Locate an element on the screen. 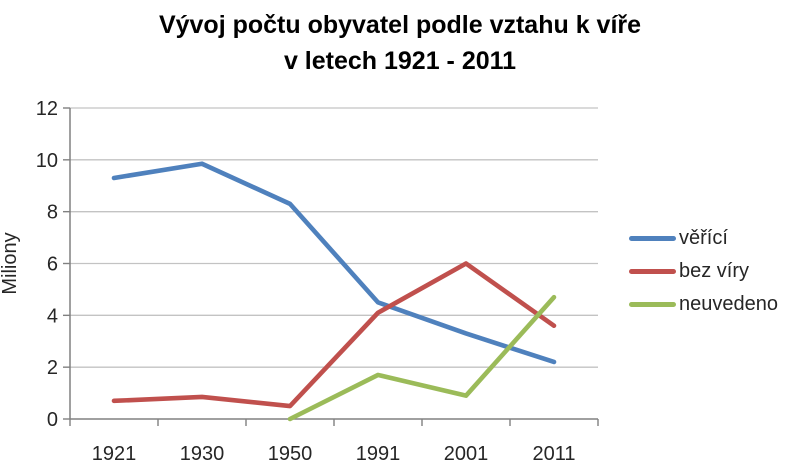 This screenshot has width=800, height=467. x-tick-label: 2001 is located at coordinates (466, 454).